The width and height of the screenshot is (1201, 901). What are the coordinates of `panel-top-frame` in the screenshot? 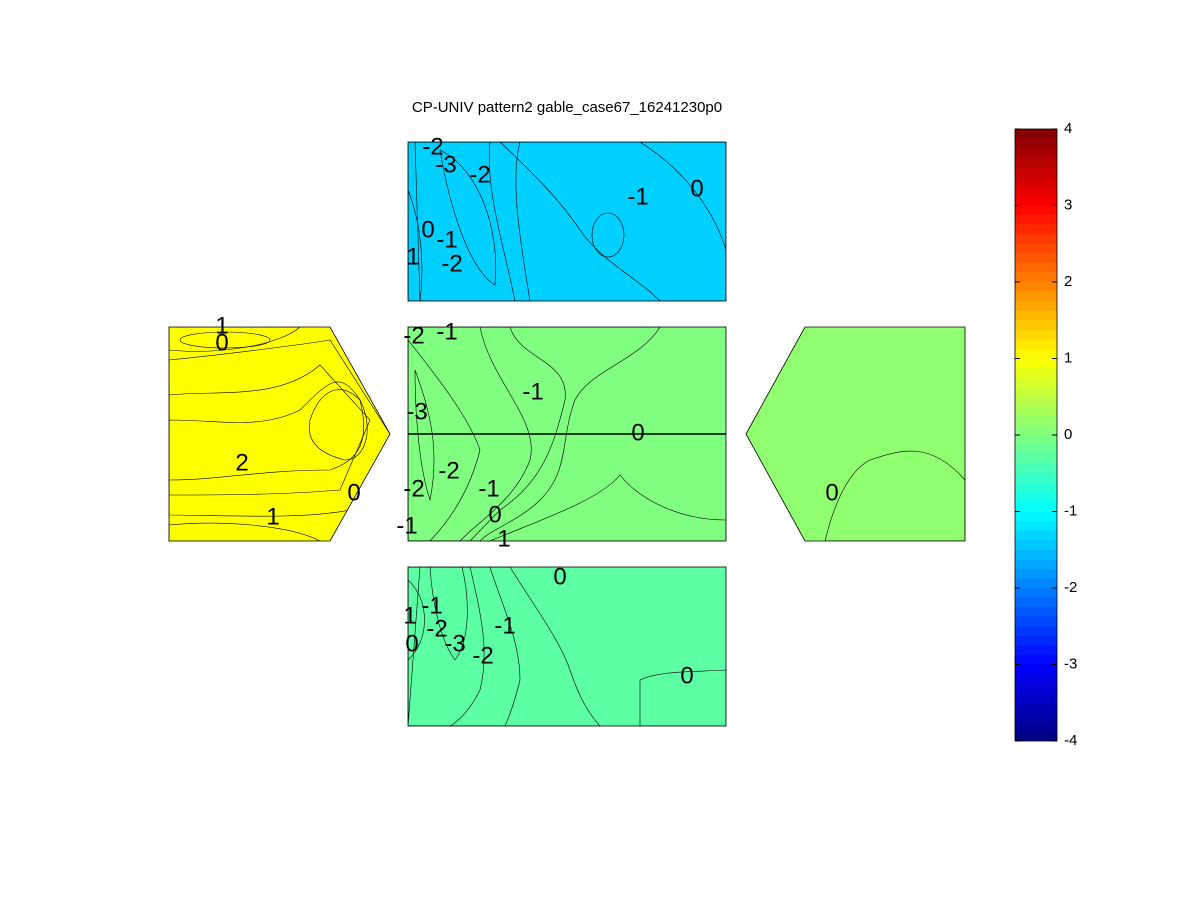 It's located at (567, 221).